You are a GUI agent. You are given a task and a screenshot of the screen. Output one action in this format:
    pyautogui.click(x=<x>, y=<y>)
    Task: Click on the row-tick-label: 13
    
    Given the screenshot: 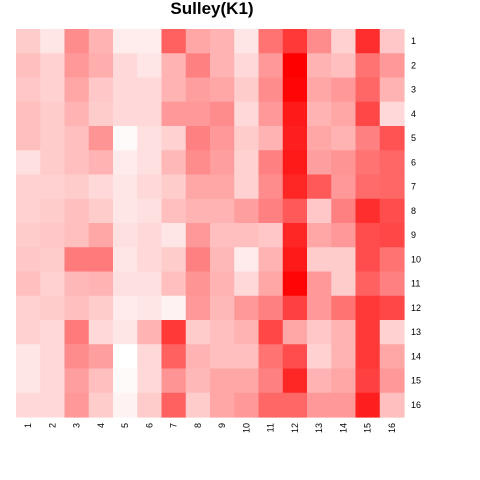 What is the action you would take?
    pyautogui.click(x=416, y=332)
    